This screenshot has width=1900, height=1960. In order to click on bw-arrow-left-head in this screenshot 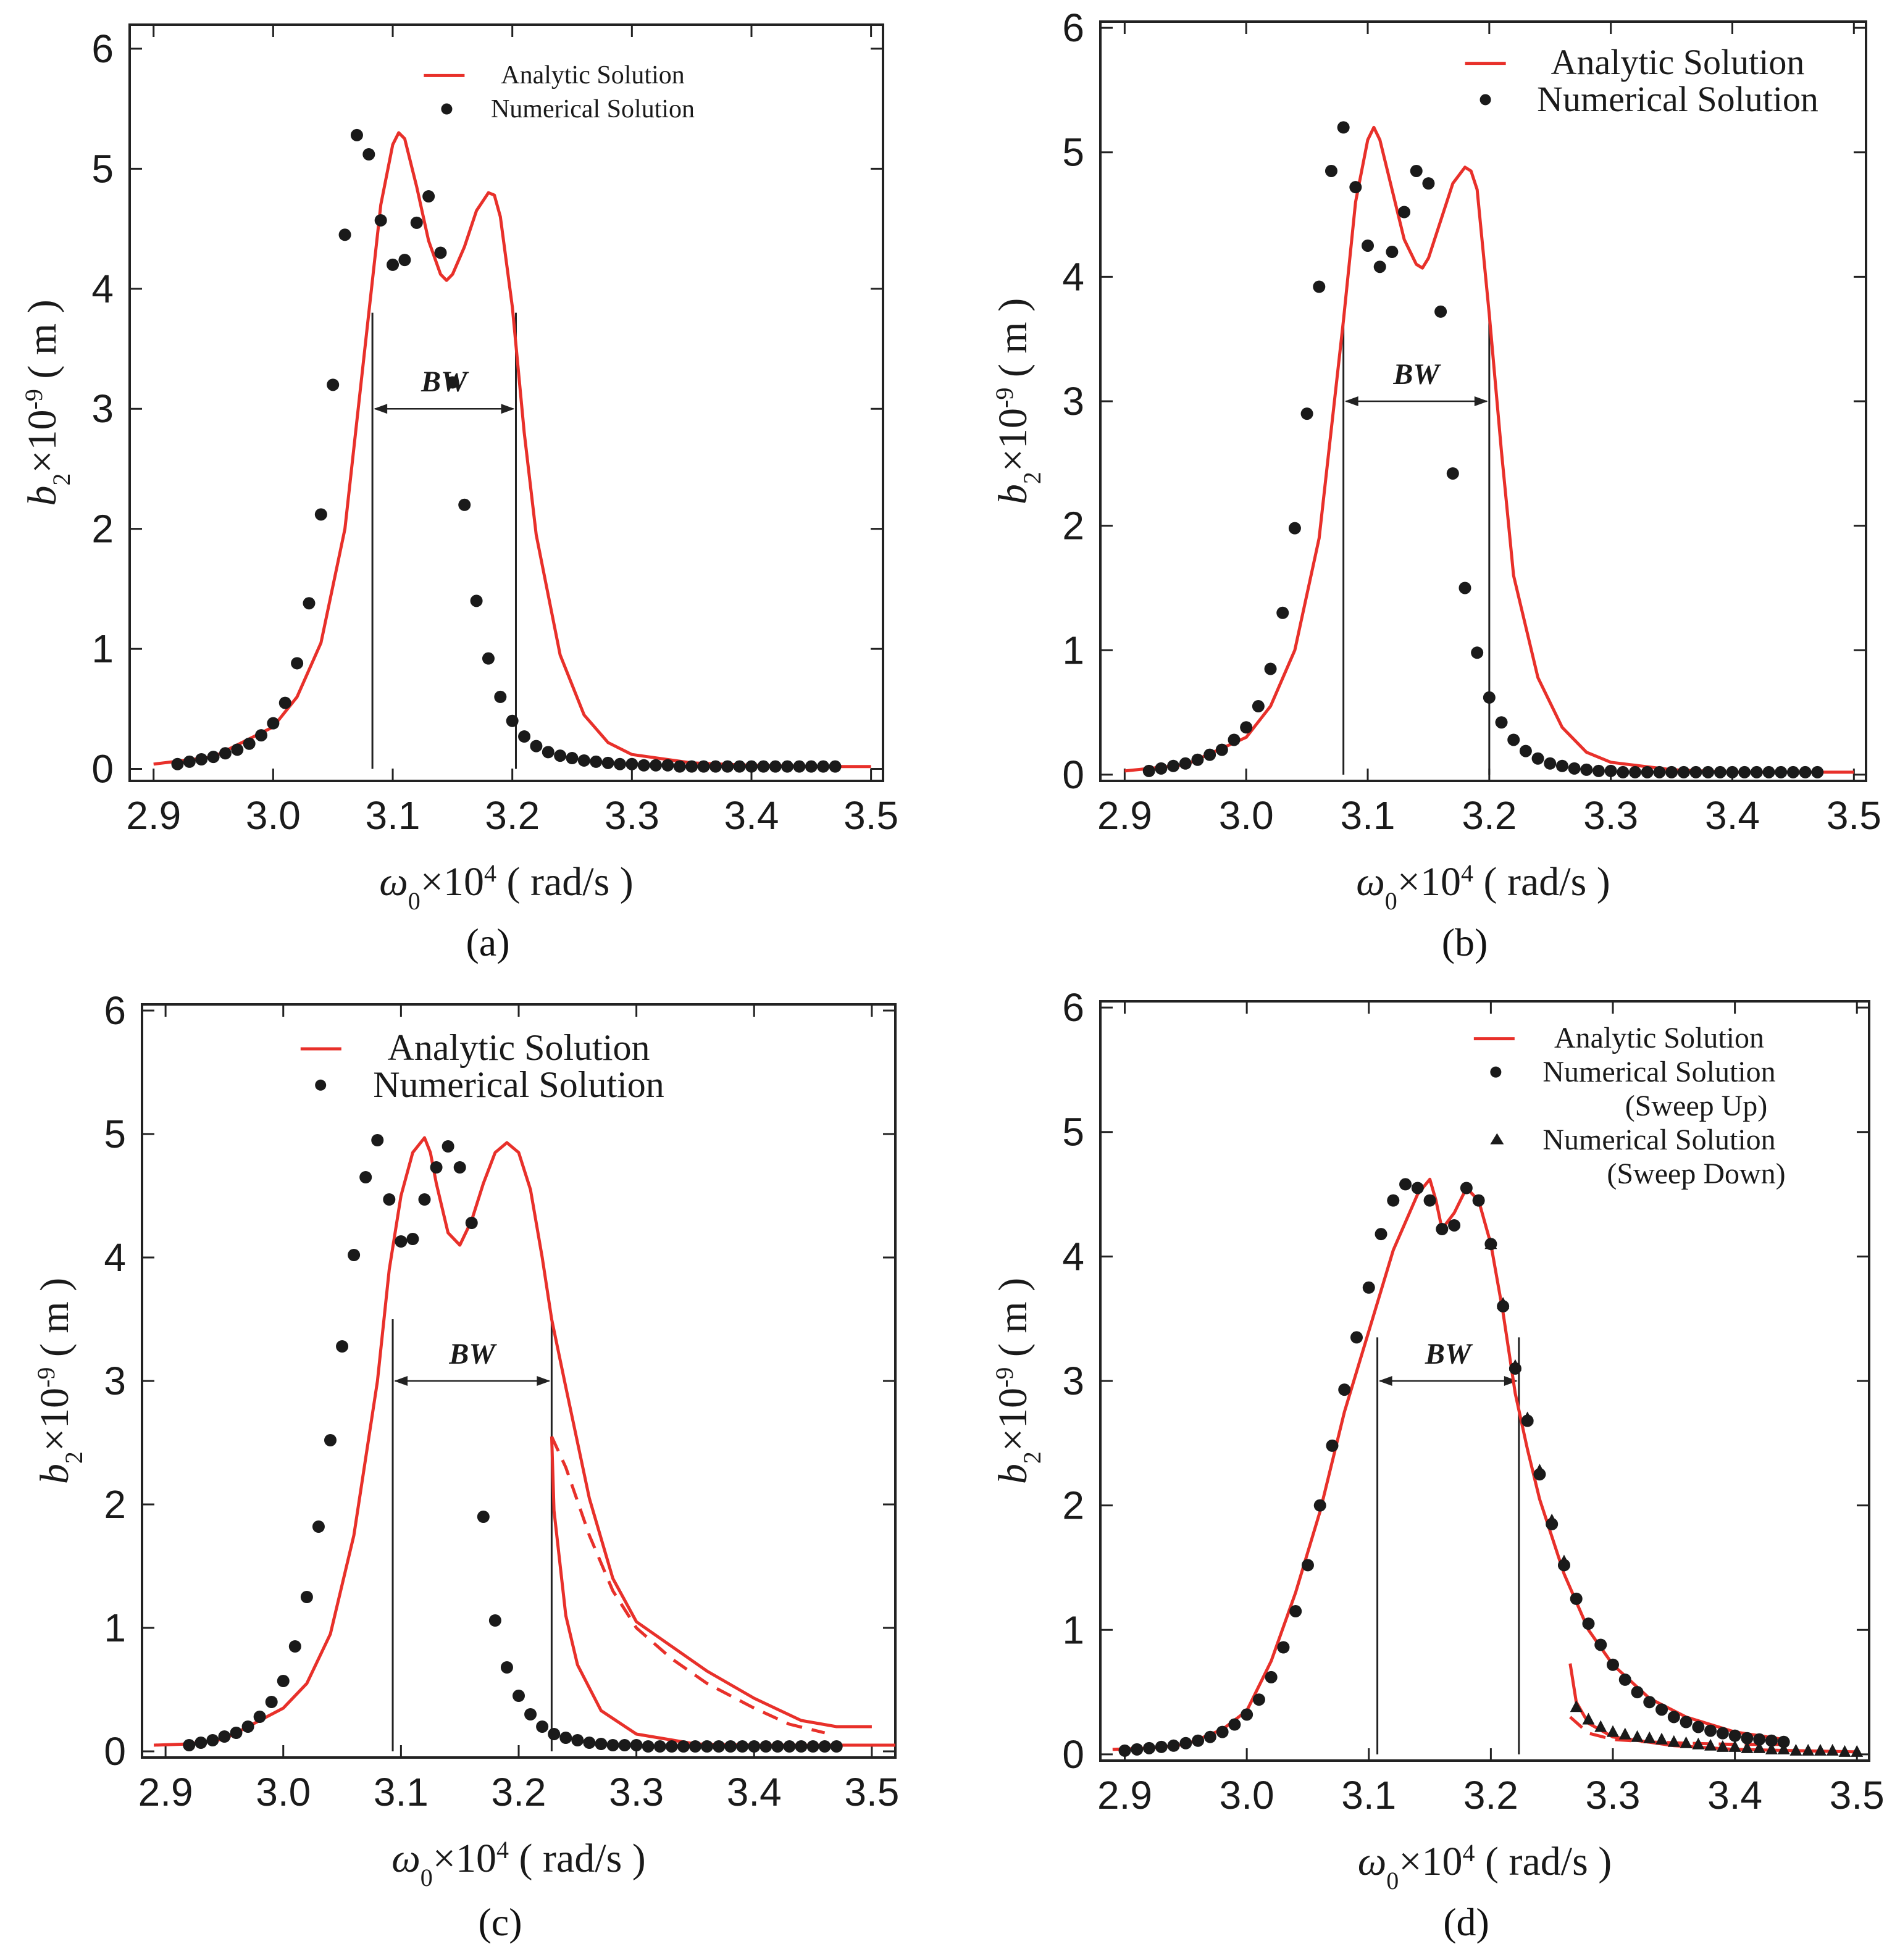, I will do `click(381, 409)`.